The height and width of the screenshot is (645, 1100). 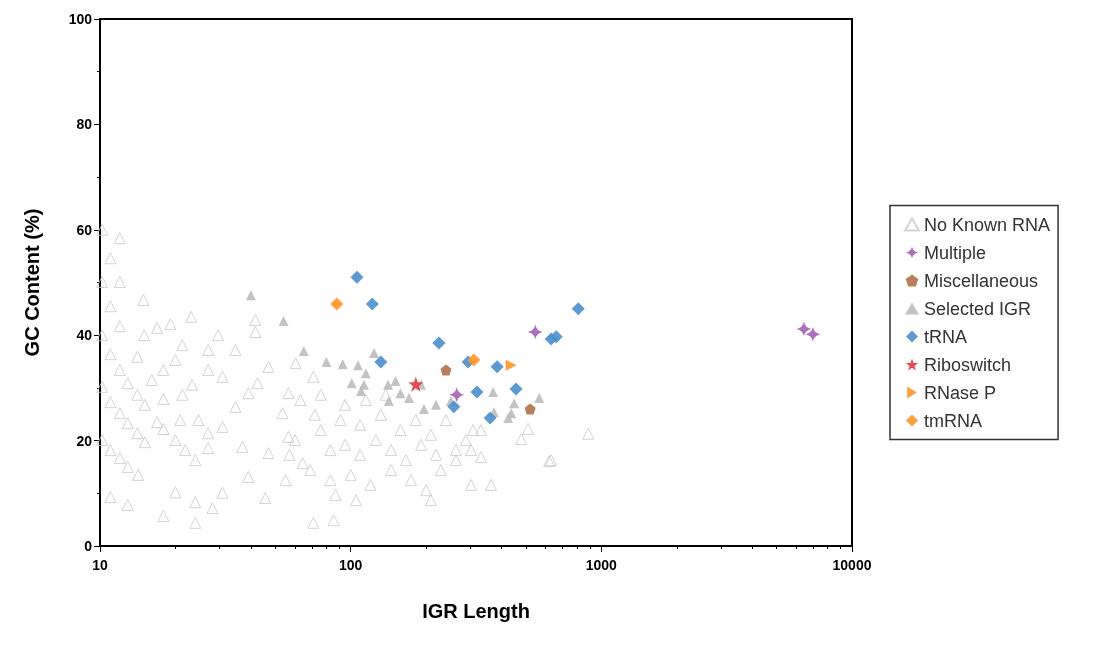 What do you see at coordinates (978, 308) in the screenshot?
I see `legend-label: Selected IGR` at bounding box center [978, 308].